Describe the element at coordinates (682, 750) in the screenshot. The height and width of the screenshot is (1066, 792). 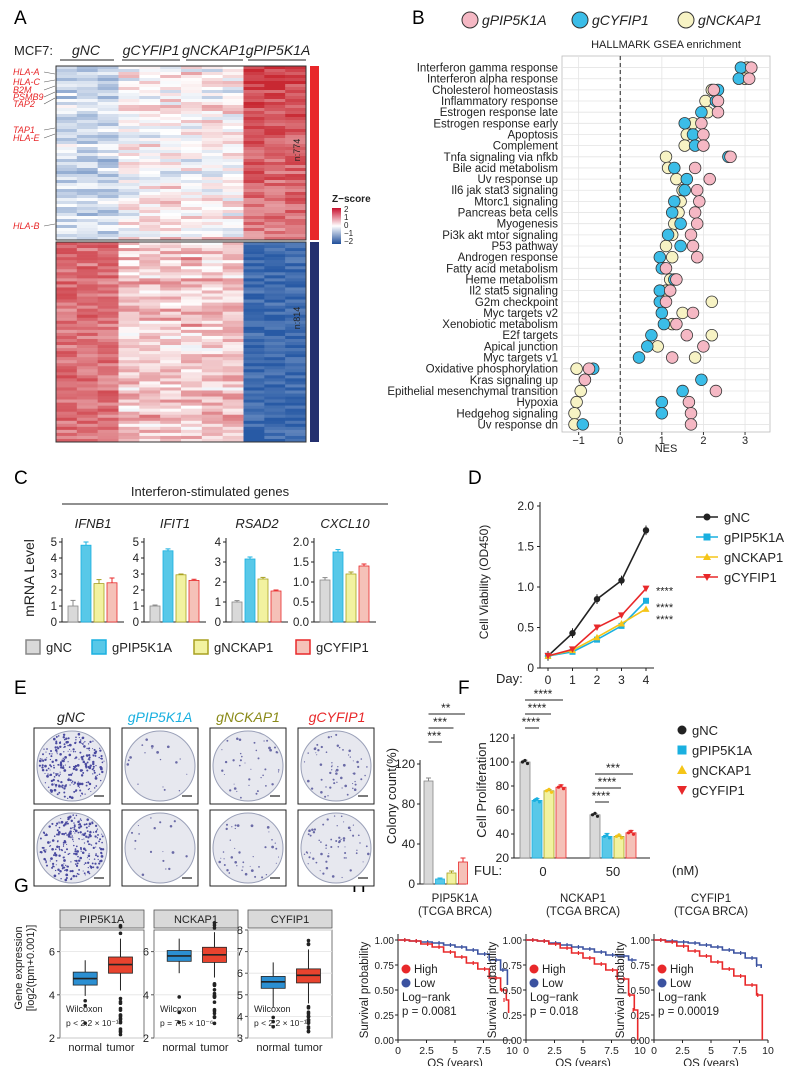
I see `prolif-legend-marker` at that location.